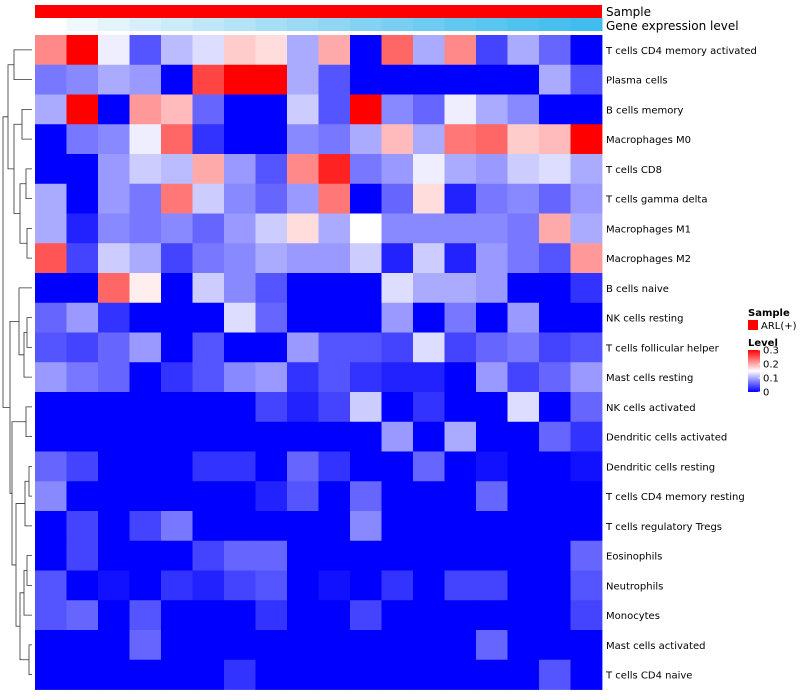 This screenshot has height=700, width=800. Describe the element at coordinates (651, 408) in the screenshot. I see `row-label: NK cells activated` at that location.